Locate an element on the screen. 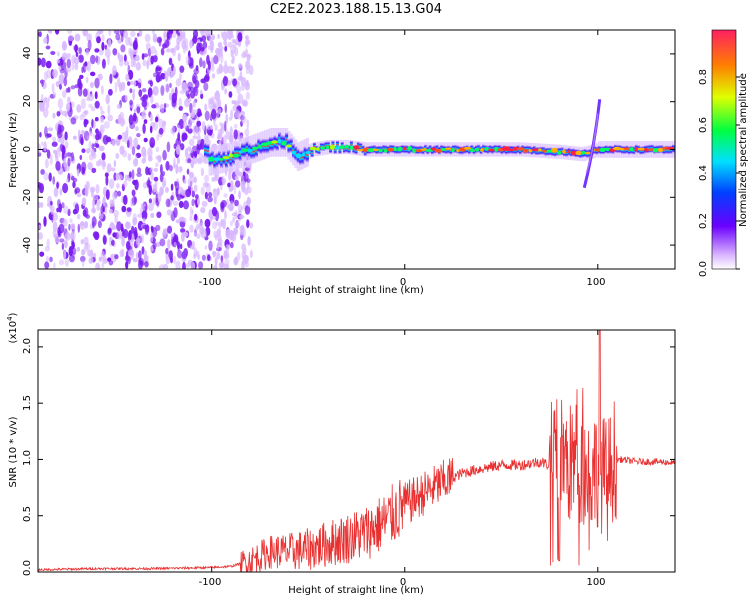 The height and width of the screenshot is (600, 750). x-tick-label: 100 is located at coordinates (595, 282).